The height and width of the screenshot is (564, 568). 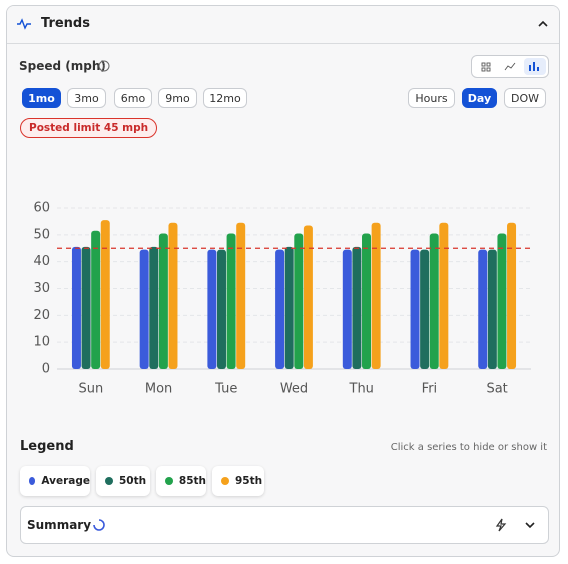 What do you see at coordinates (479, 98) in the screenshot?
I see `grouping-button: Day` at bounding box center [479, 98].